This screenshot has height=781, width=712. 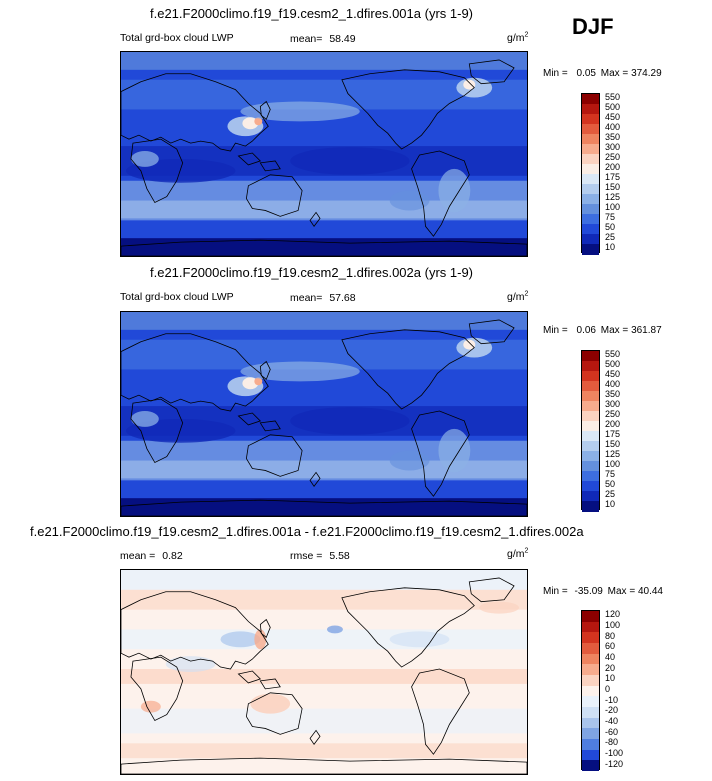 I want to click on colorbar-tick-label: -120, so click(x=614, y=763).